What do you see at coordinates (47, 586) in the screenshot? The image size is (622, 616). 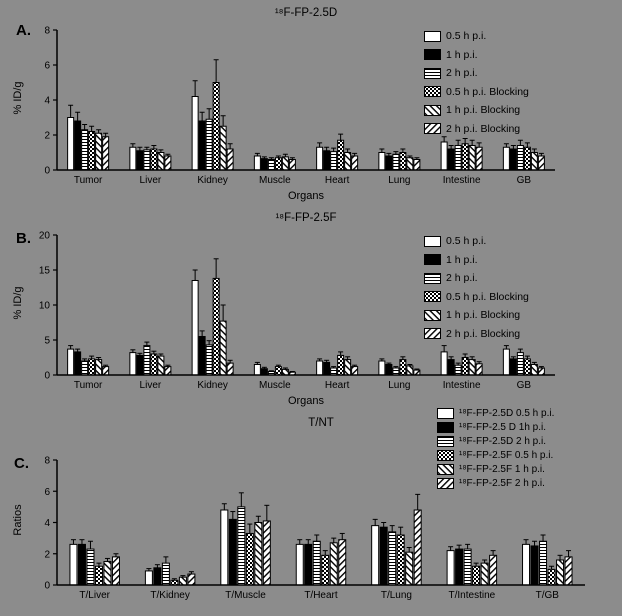 I see `y-tick-label: 0` at bounding box center [47, 586].